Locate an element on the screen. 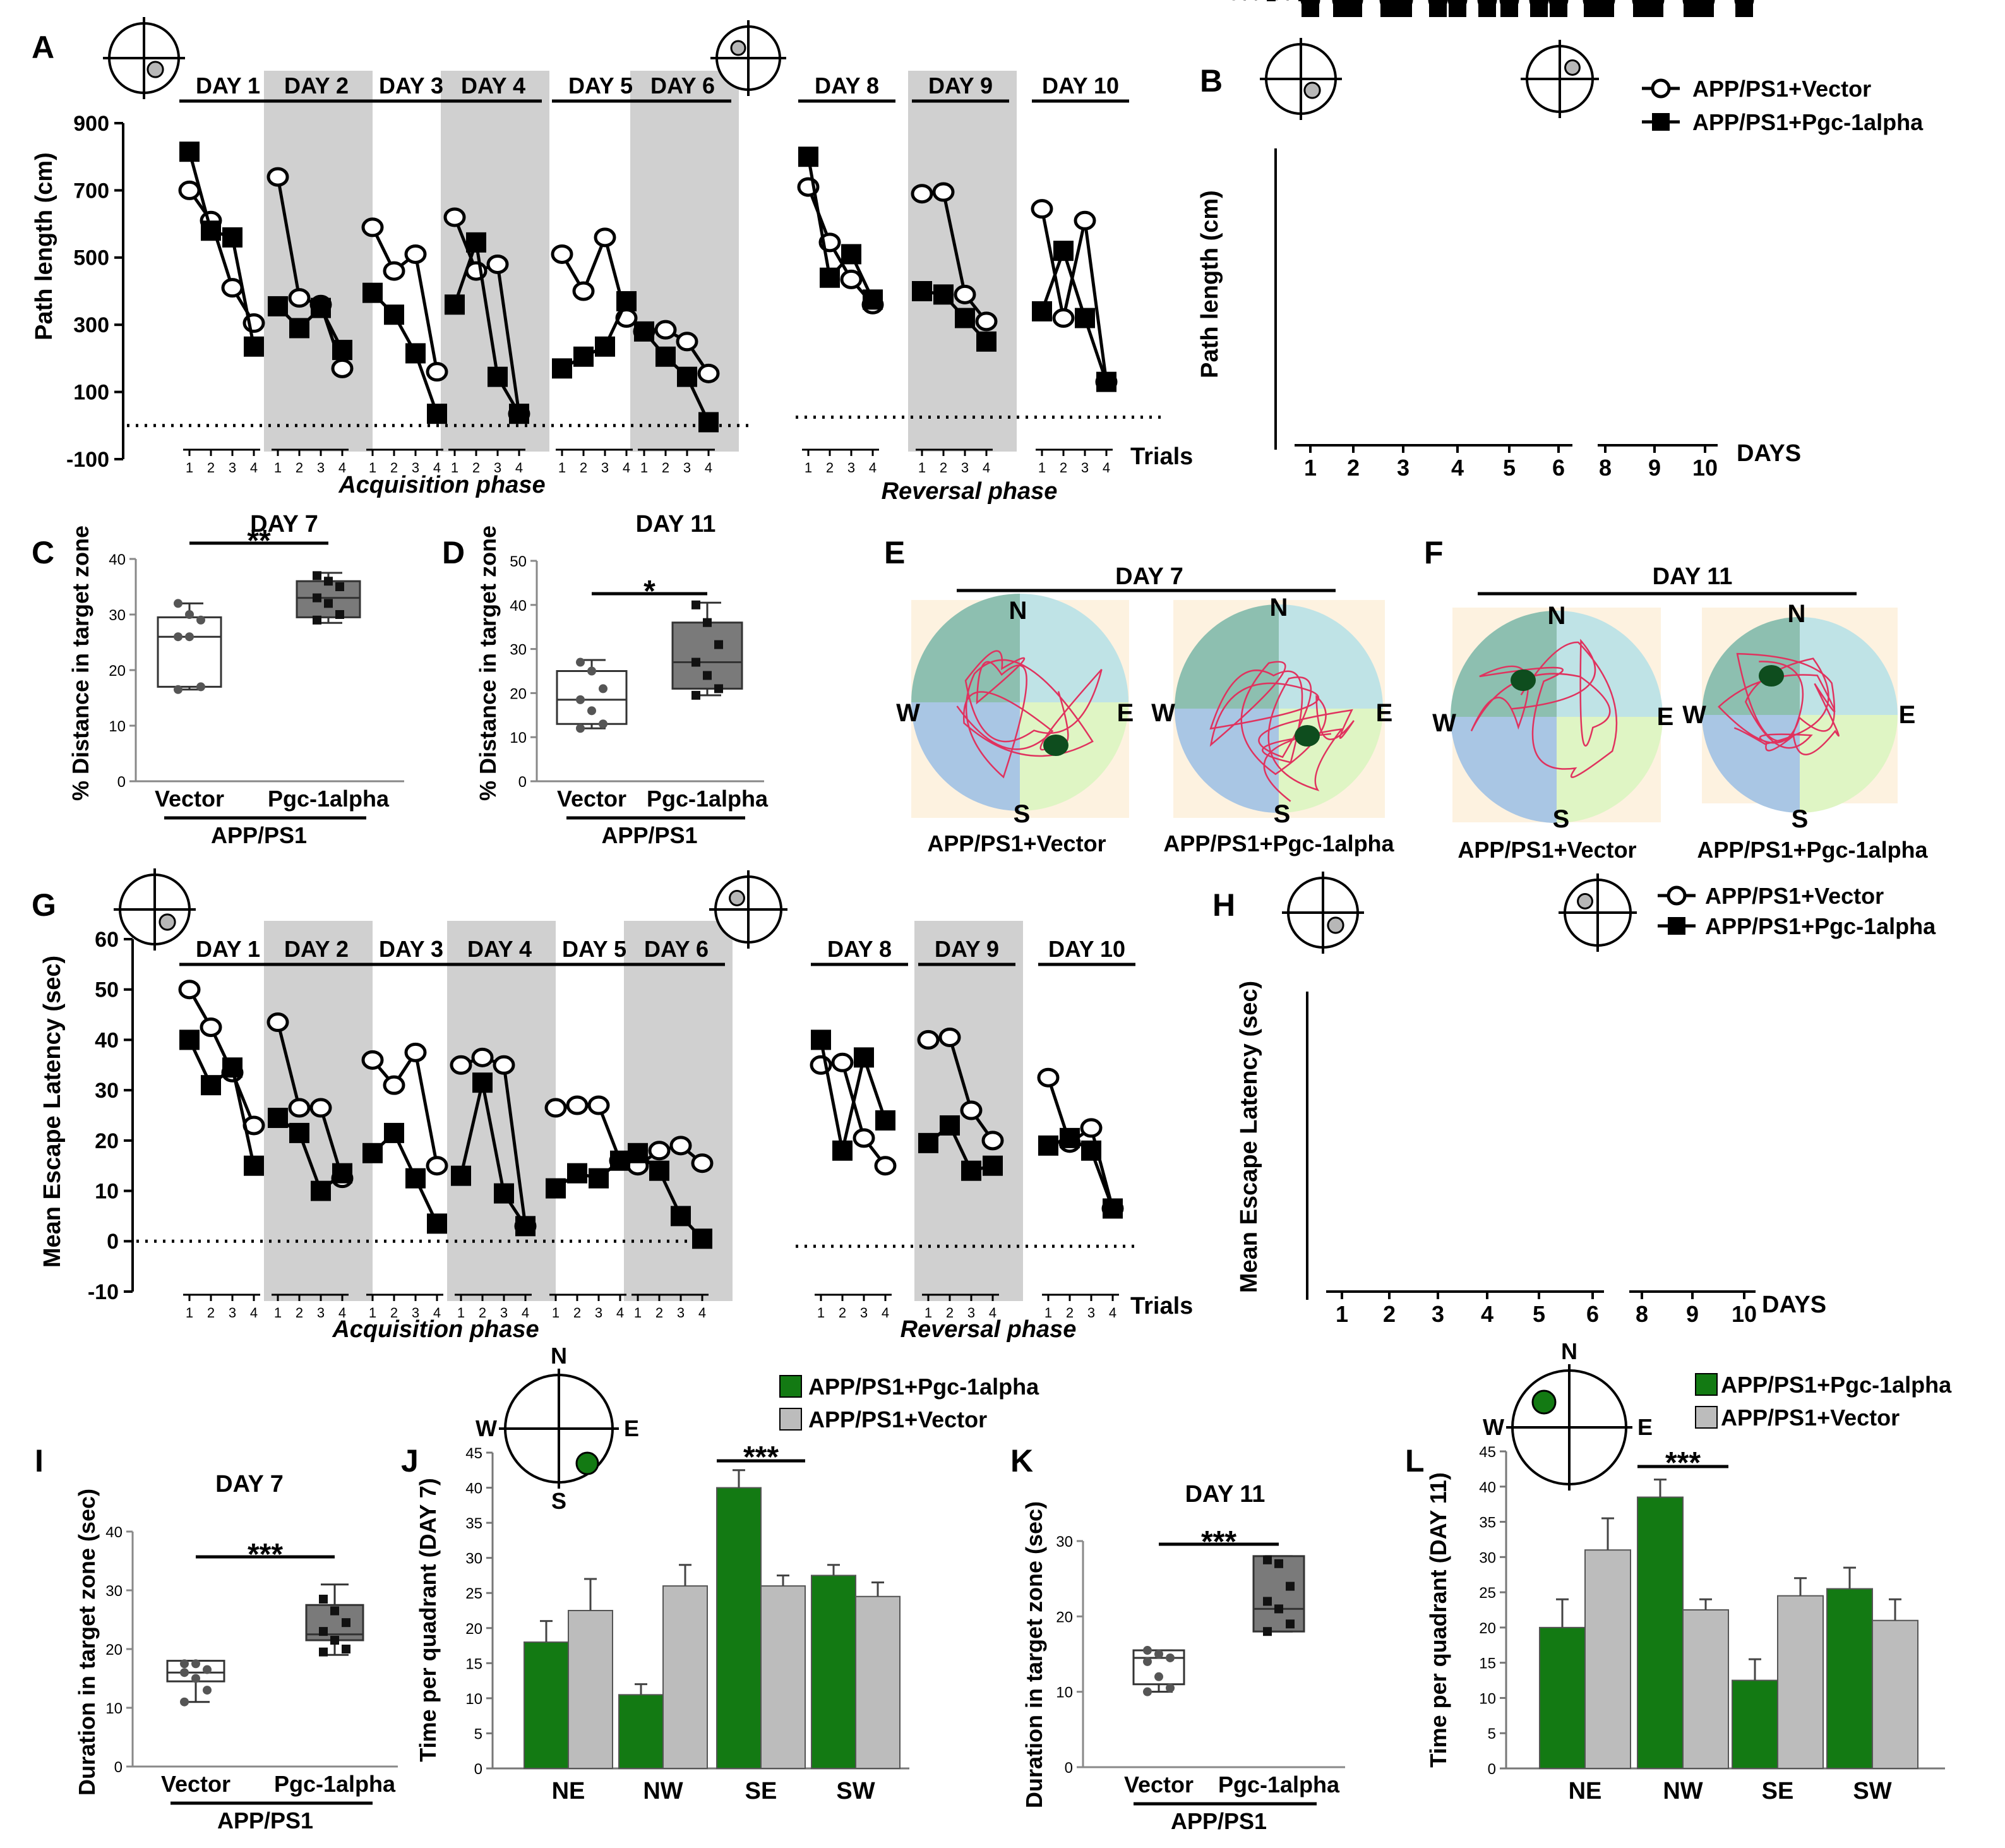 The image size is (2005, 1848). category-label: Pgc-1alpha is located at coordinates (1279, 1784).